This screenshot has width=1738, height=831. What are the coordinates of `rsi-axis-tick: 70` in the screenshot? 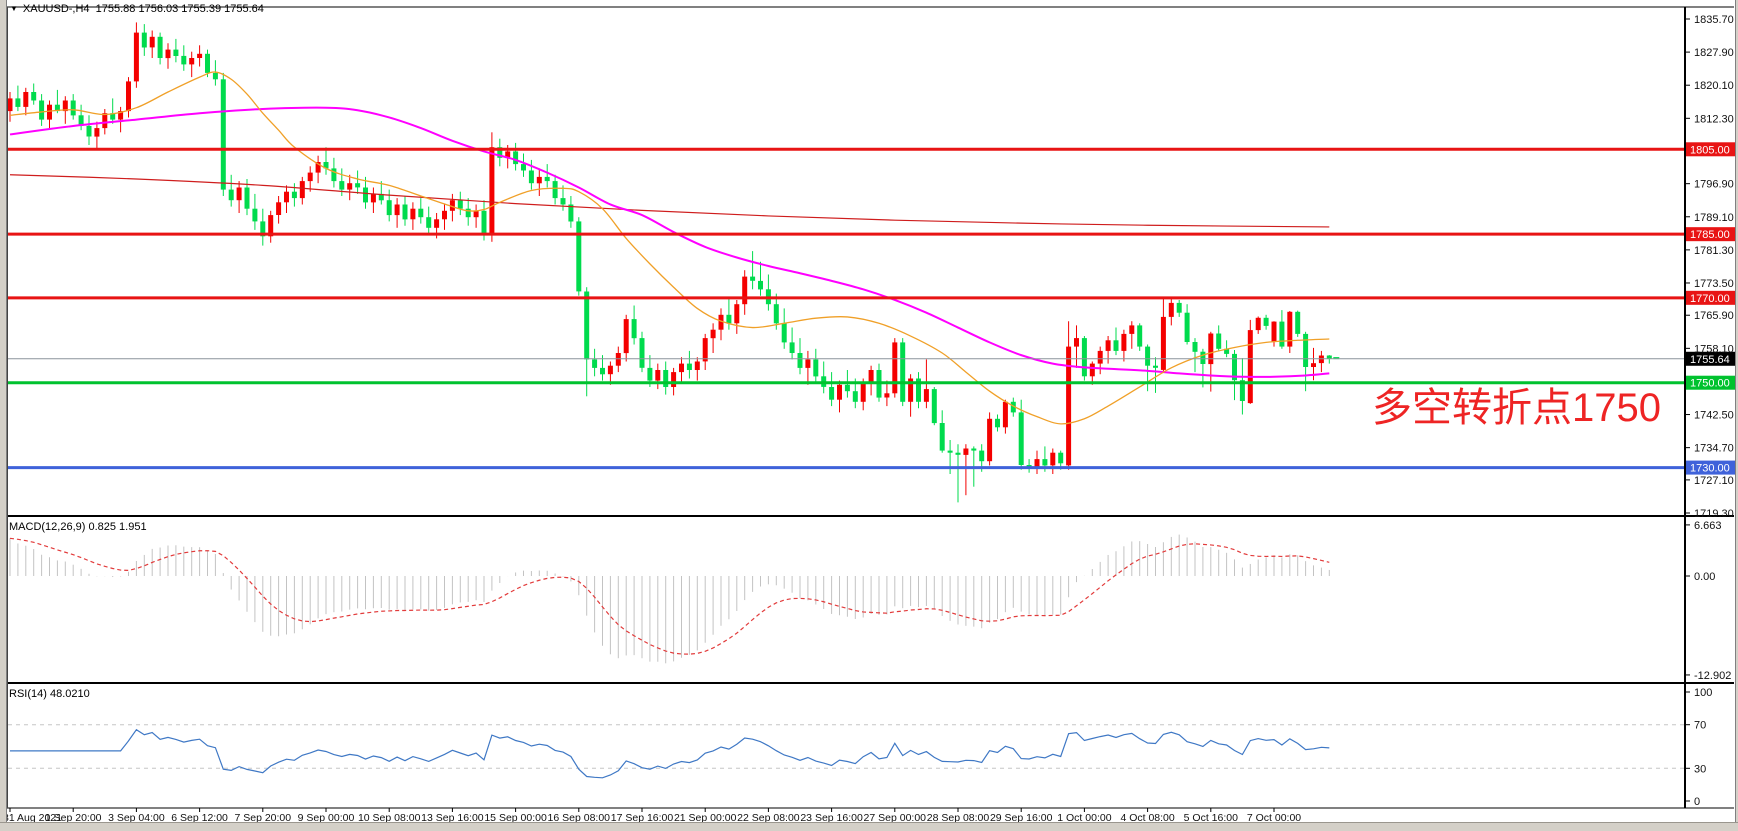 It's located at (1700, 726).